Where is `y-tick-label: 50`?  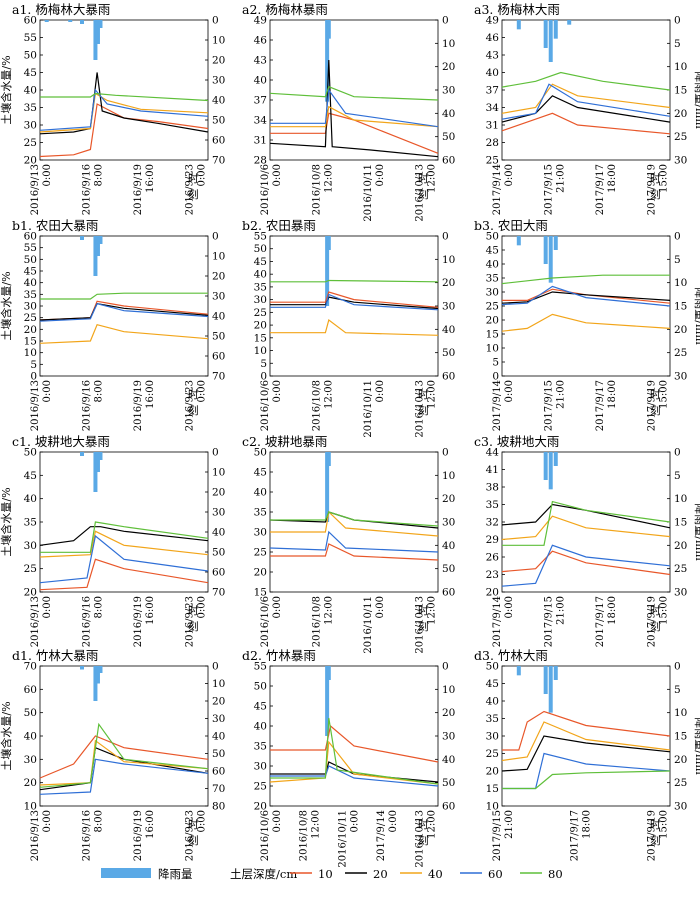 y-tick-label: 50 is located at coordinates (492, 667).